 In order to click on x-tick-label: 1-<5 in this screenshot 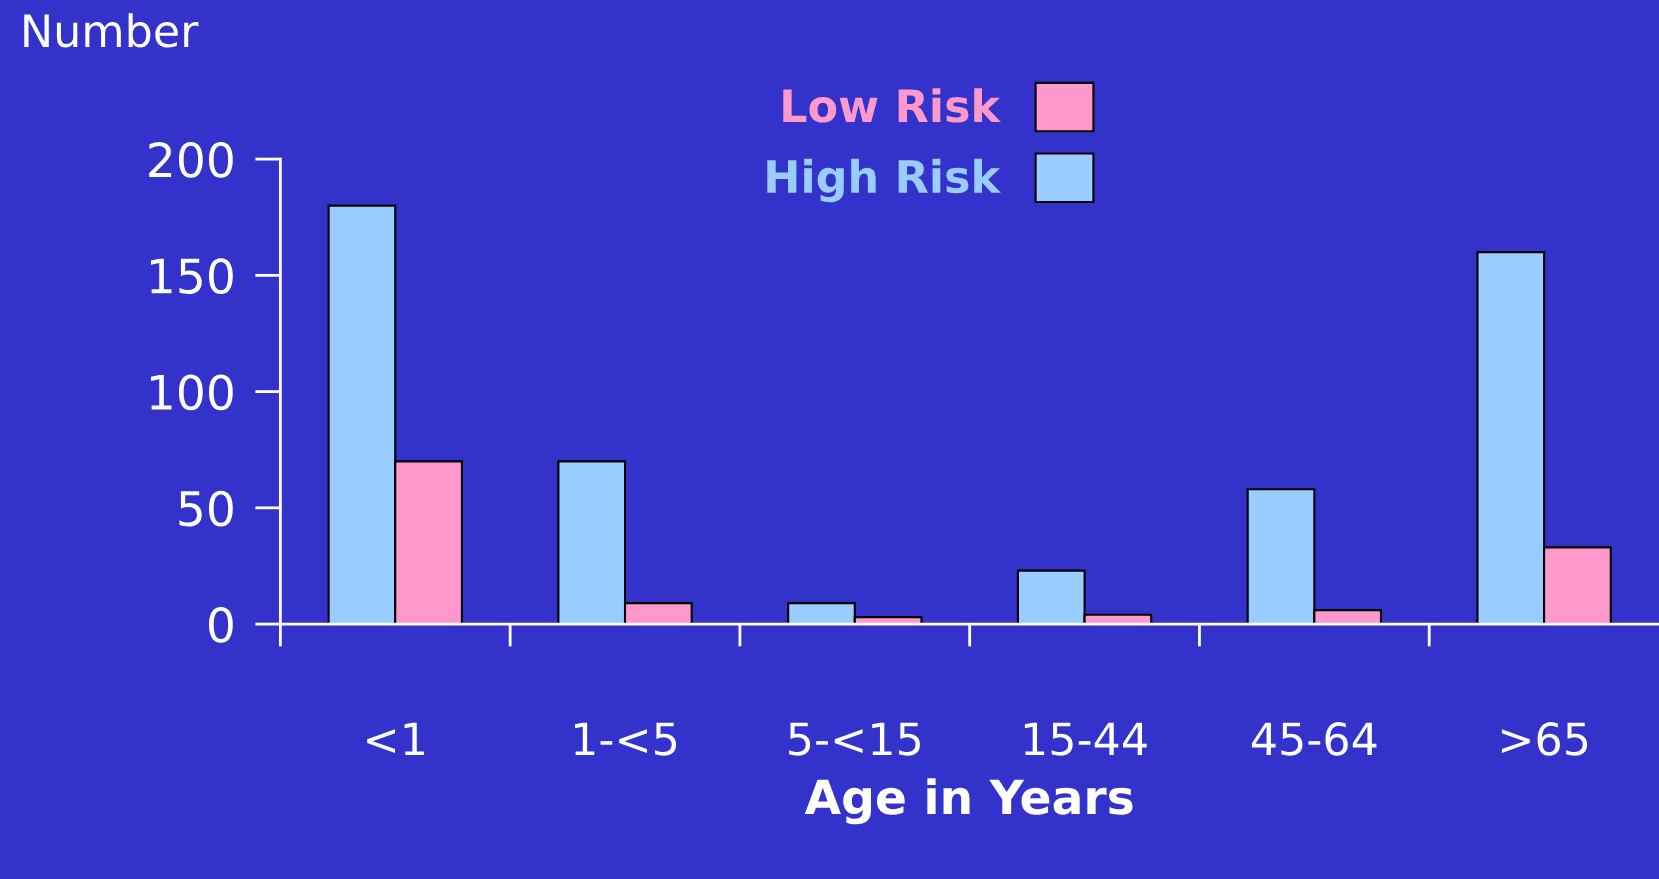, I will do `click(625, 739)`.